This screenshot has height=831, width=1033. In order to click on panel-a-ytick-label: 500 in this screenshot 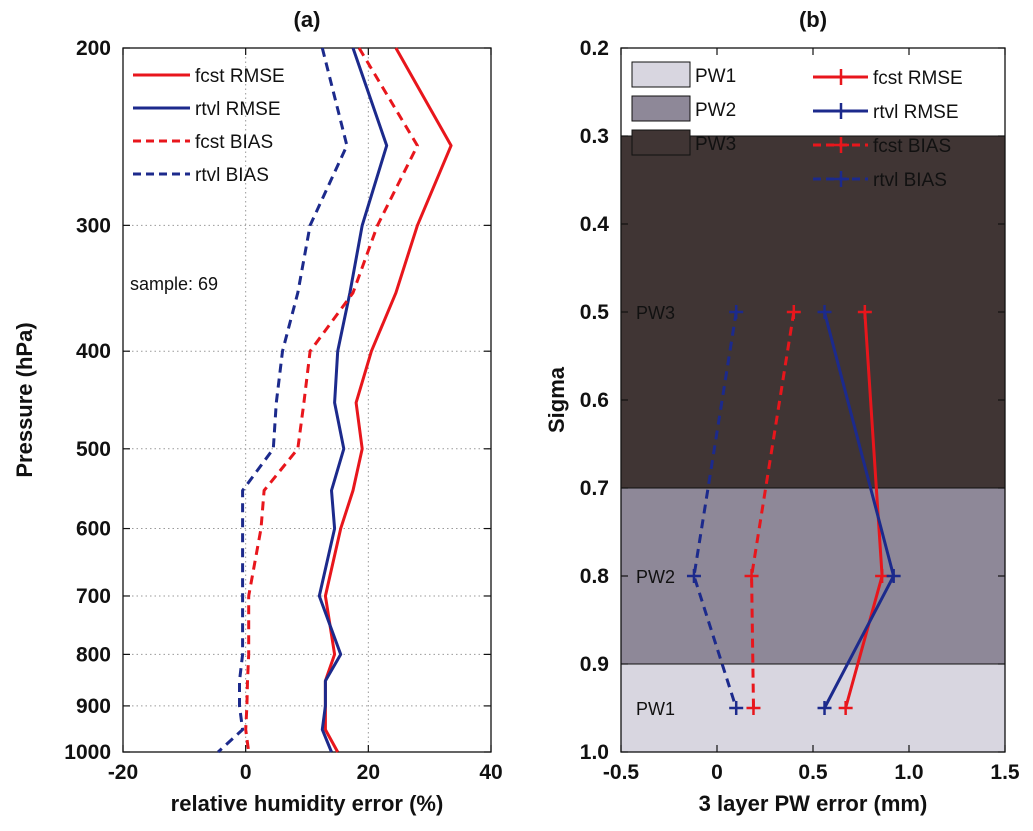, I will do `click(93, 449)`.